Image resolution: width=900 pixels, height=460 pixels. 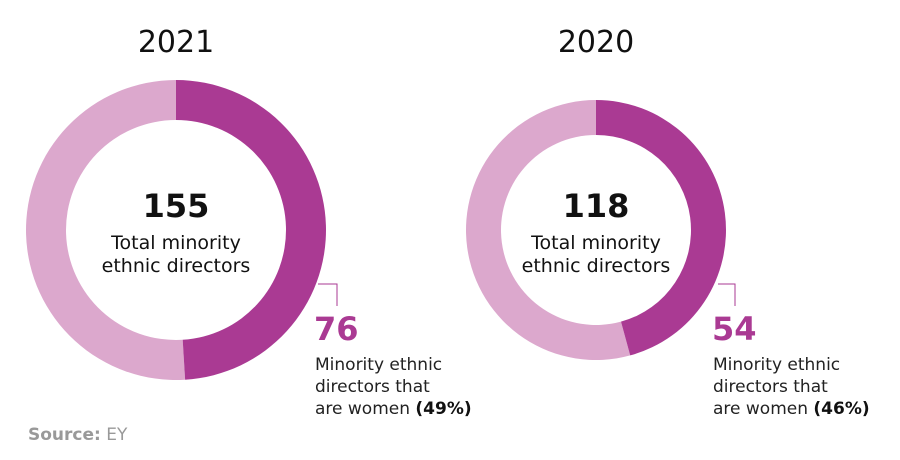 What do you see at coordinates (336, 329) in the screenshot?
I see `women-value: 76` at bounding box center [336, 329].